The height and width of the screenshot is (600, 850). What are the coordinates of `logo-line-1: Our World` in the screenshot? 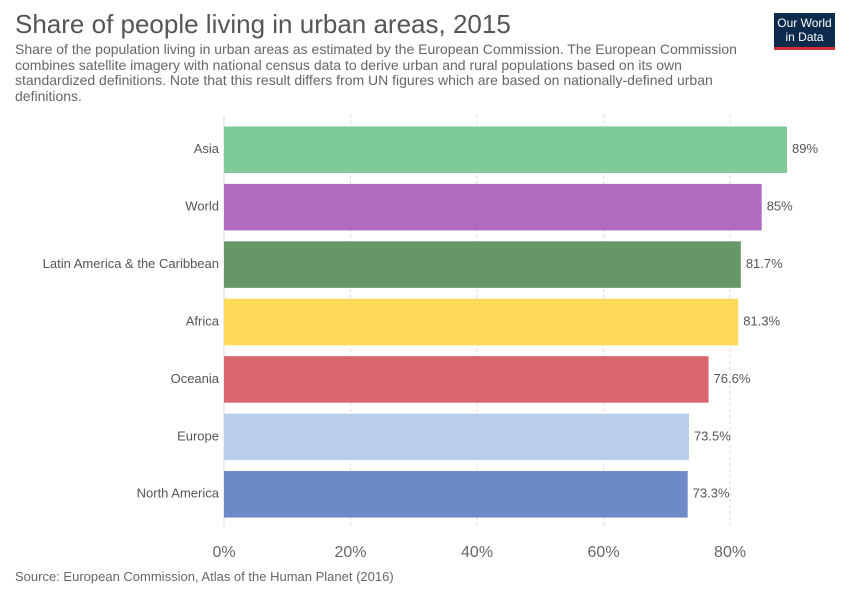 It's located at (804, 23).